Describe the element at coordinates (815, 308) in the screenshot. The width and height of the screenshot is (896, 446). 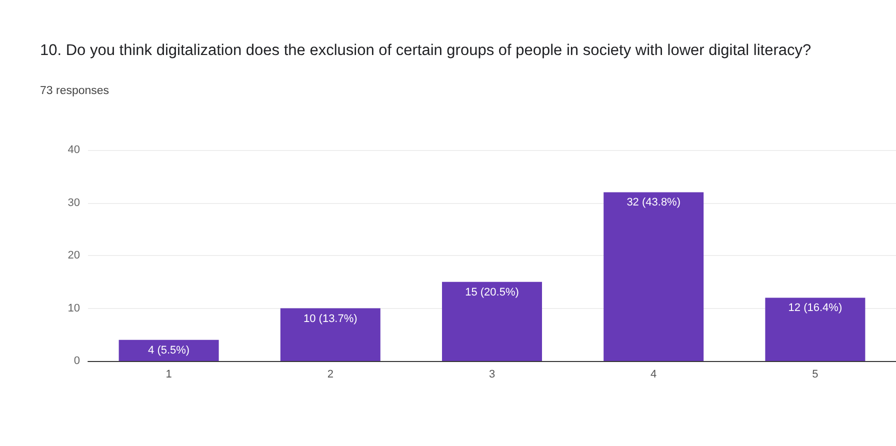
I see `data-label: 12 (16.4%)` at that location.